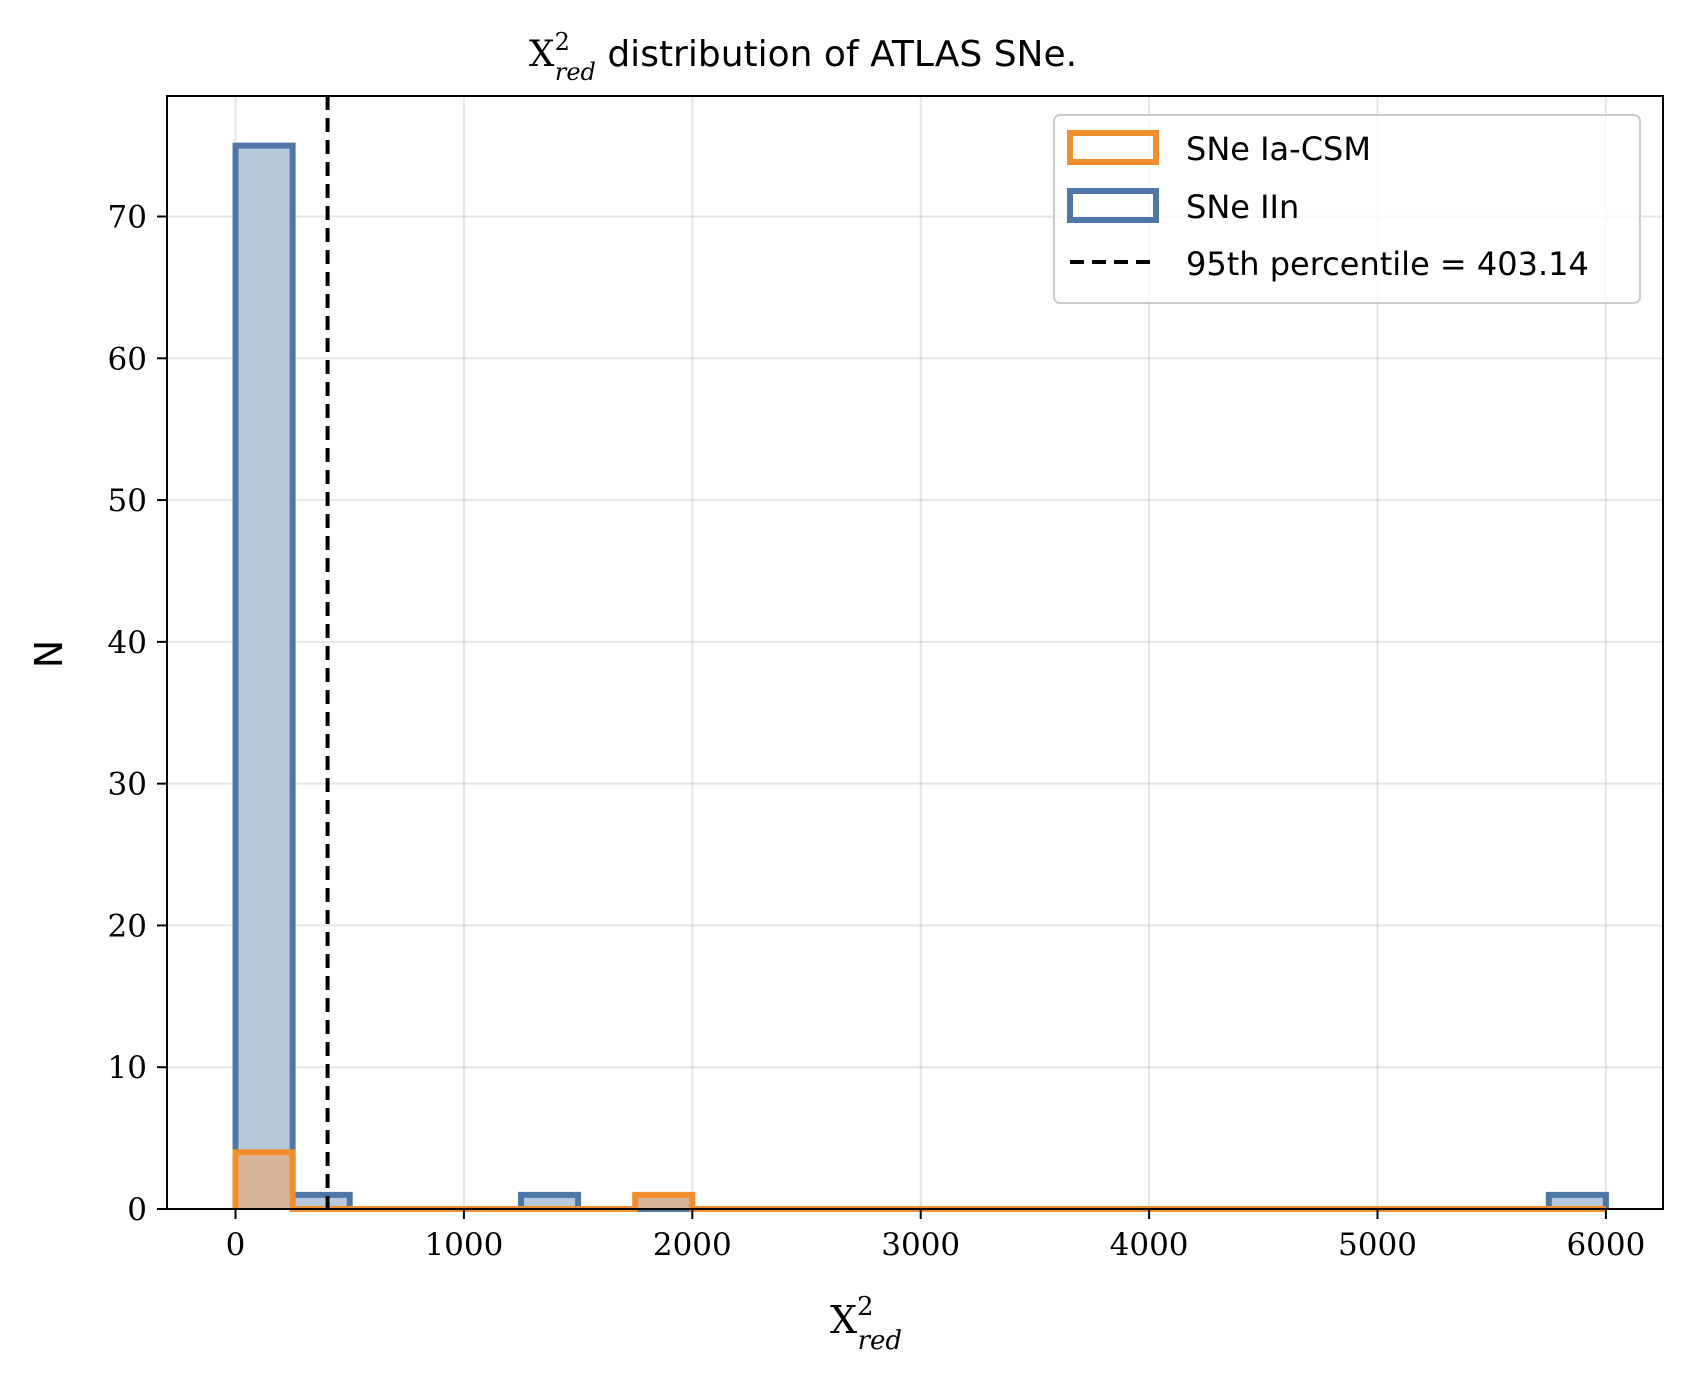  I want to click on legend-label-percentile: 95th percentile = 403.14, so click(1387, 264).